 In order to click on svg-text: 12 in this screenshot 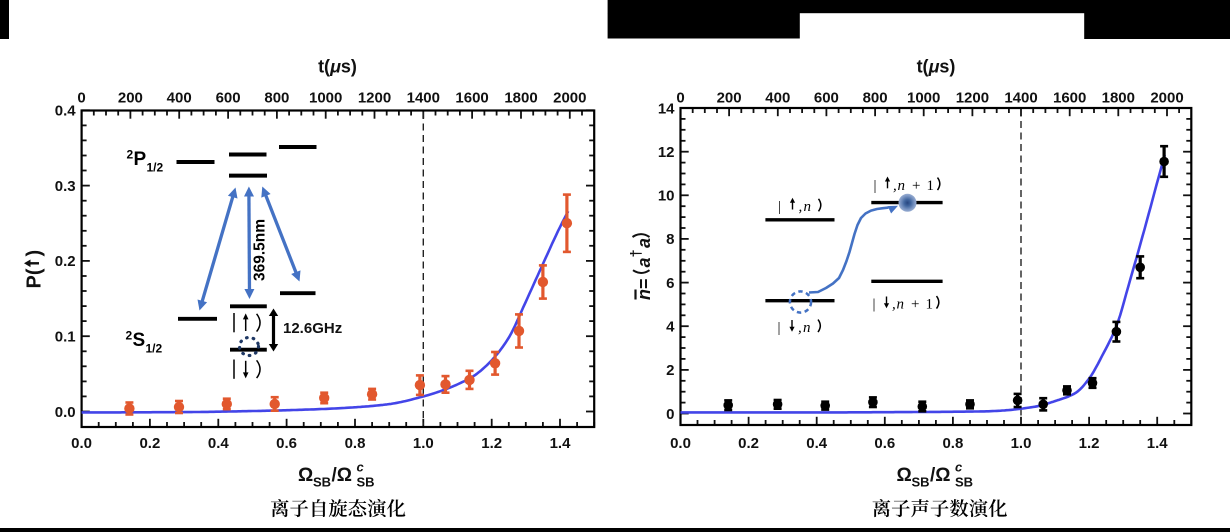, I will do `click(666, 152)`.